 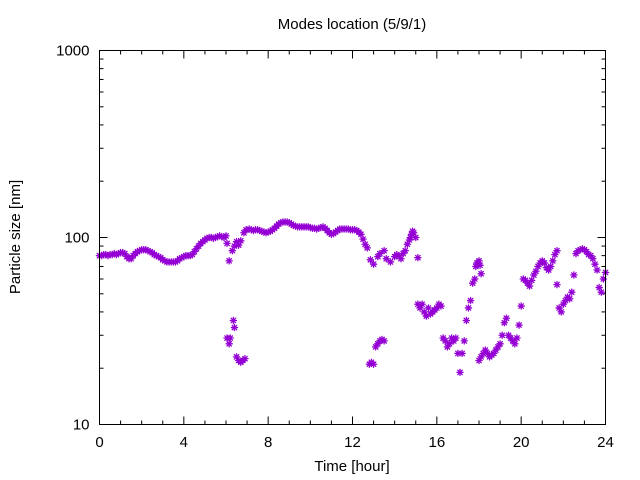 I want to click on x-tick-label: 16, so click(x=436, y=442).